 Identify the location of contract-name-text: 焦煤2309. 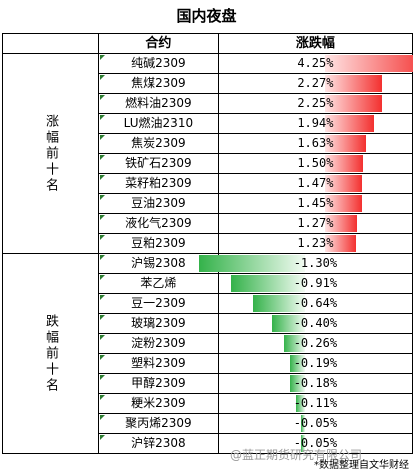
(158, 83).